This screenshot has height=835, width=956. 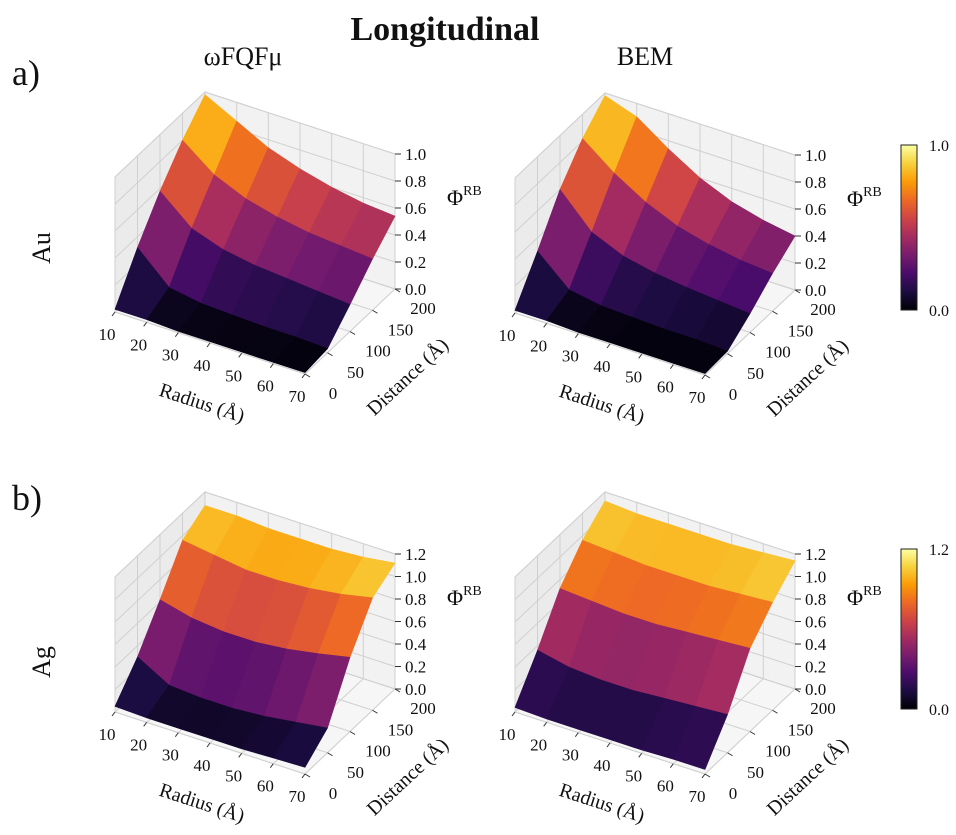 What do you see at coordinates (939, 146) in the screenshot?
I see `colorbar-max-label: 1.0` at bounding box center [939, 146].